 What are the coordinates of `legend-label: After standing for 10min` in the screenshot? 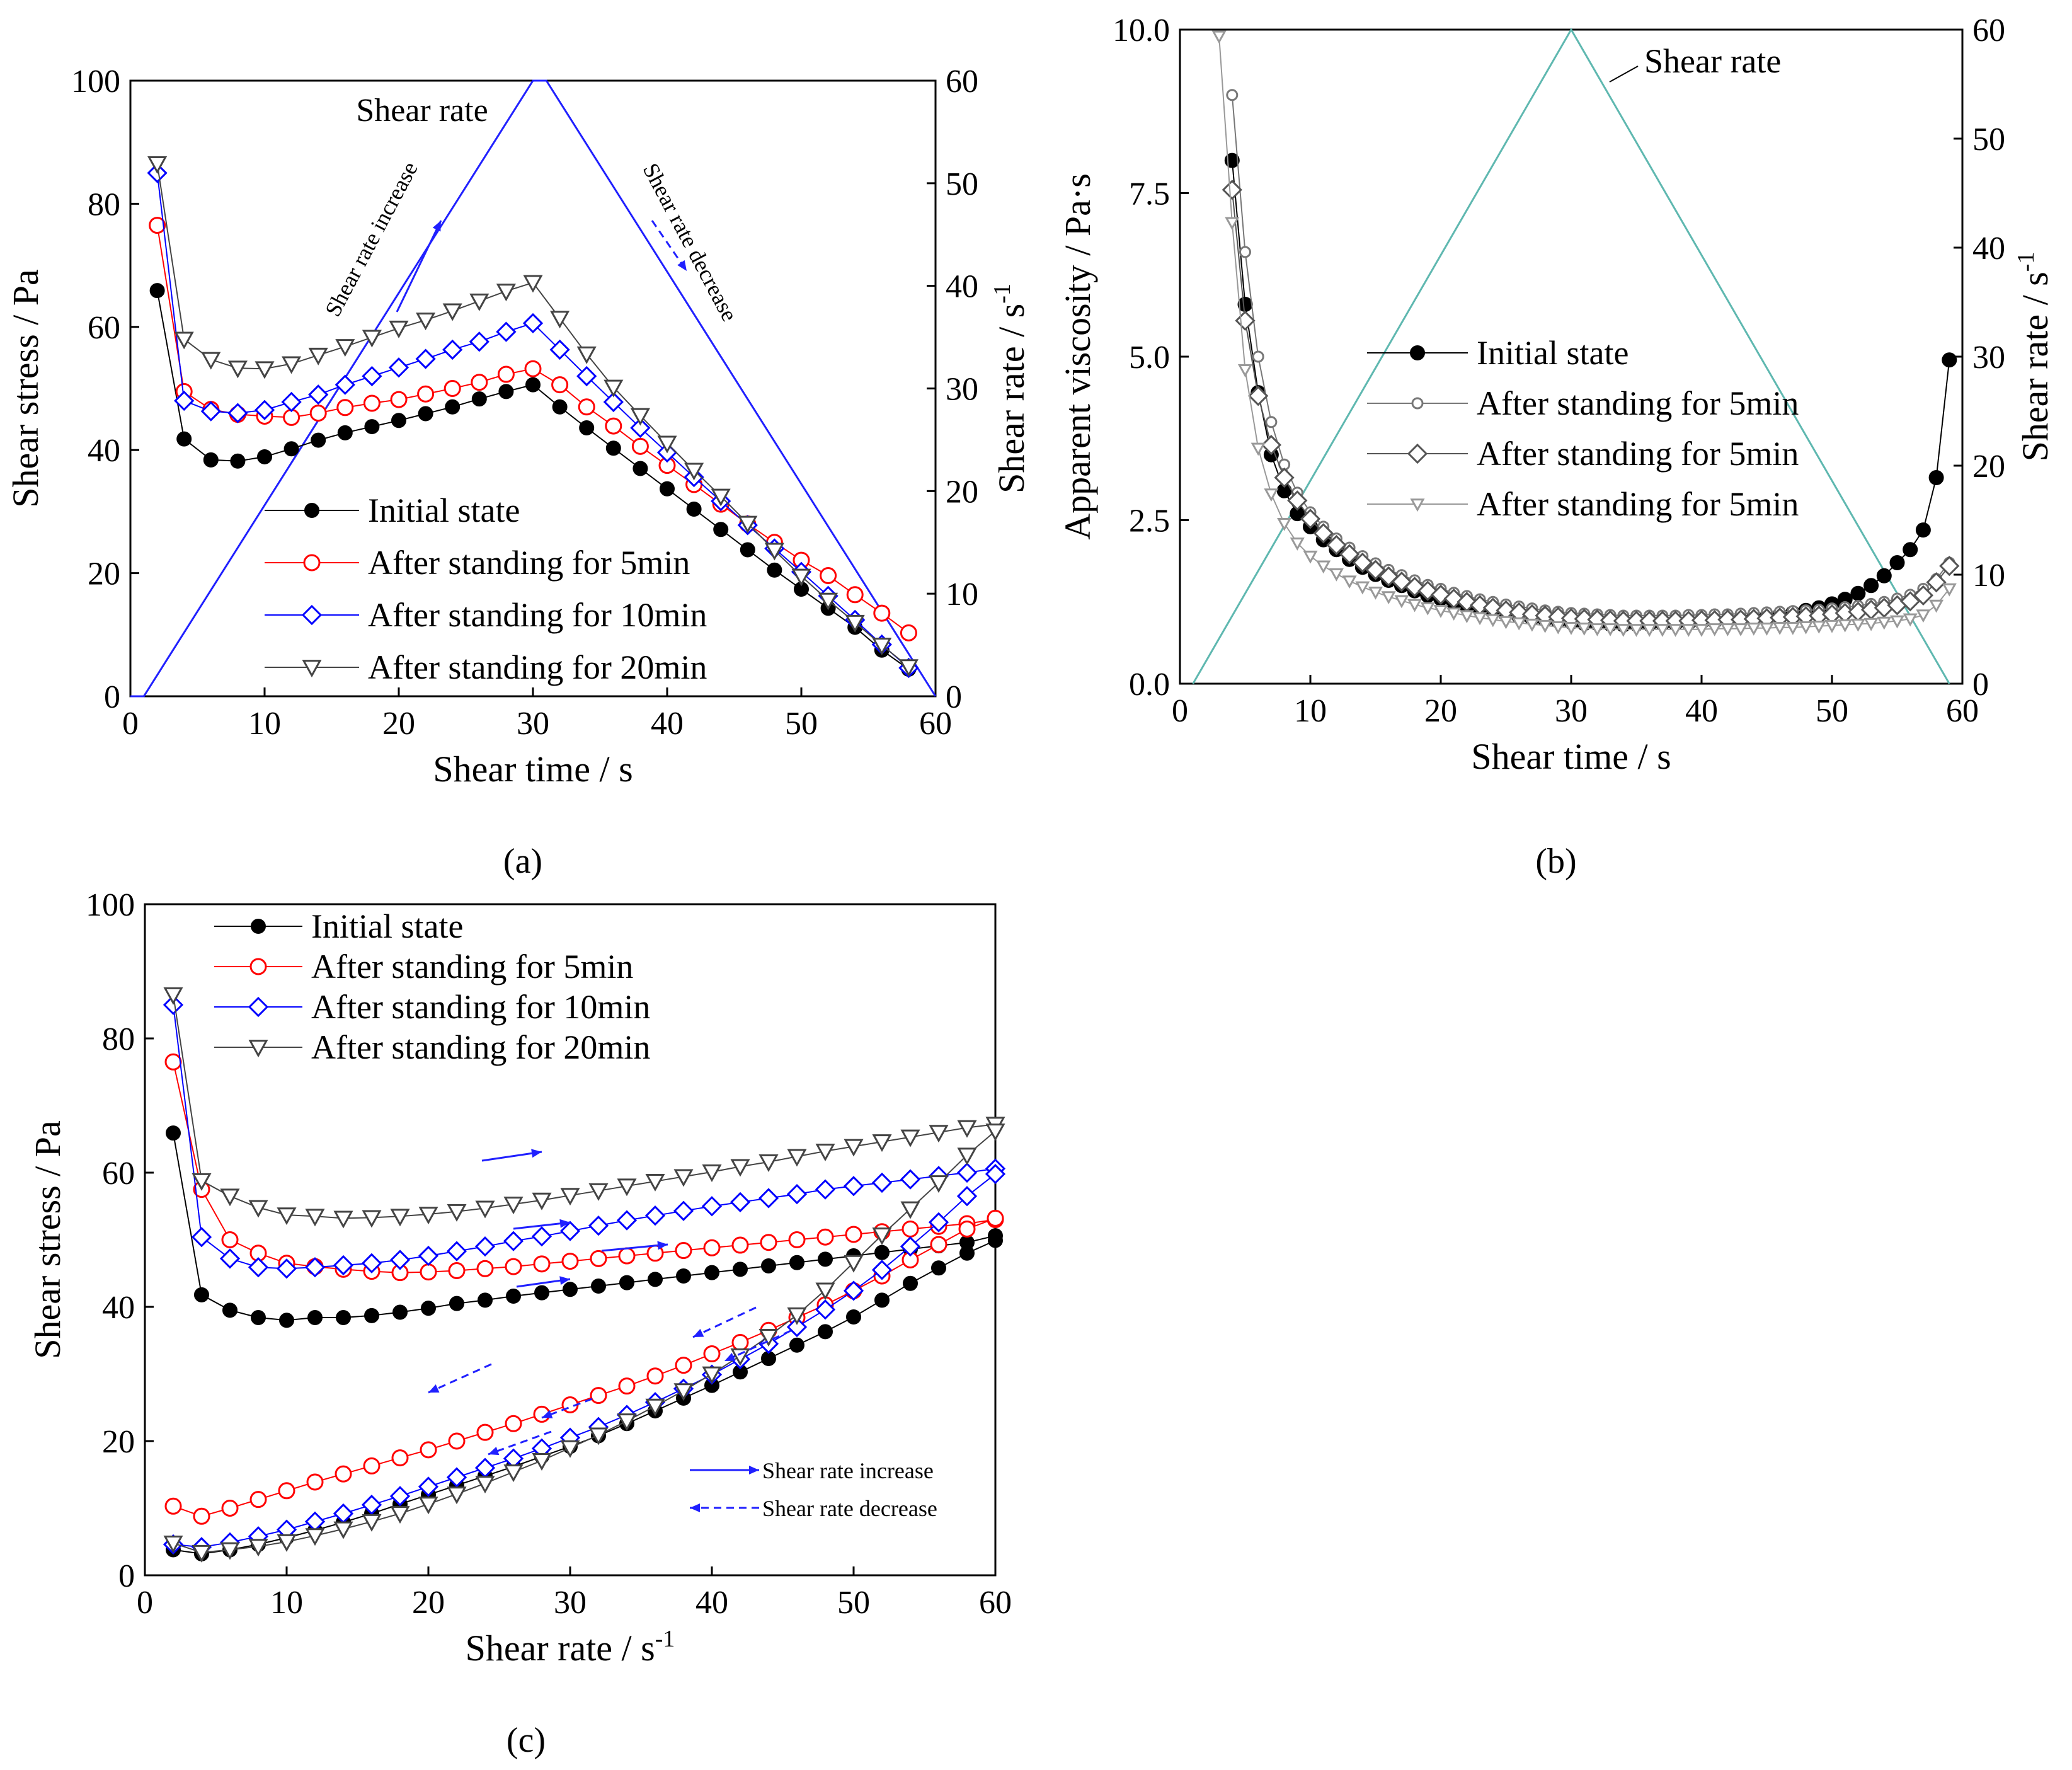 It's located at (537, 615).